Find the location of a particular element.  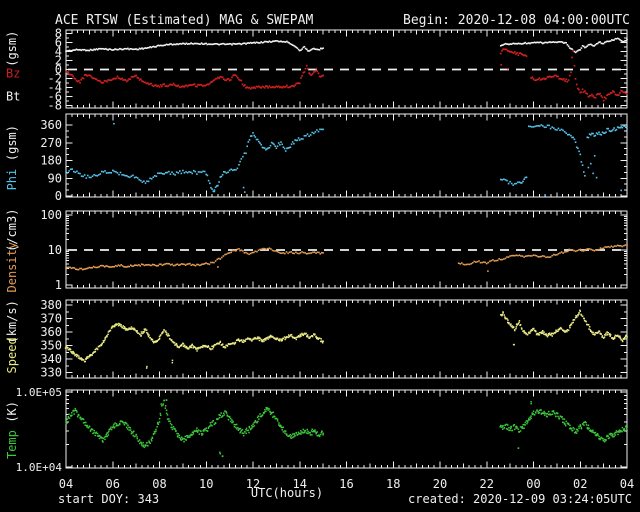

ticks-density is located at coordinates (346, 249).